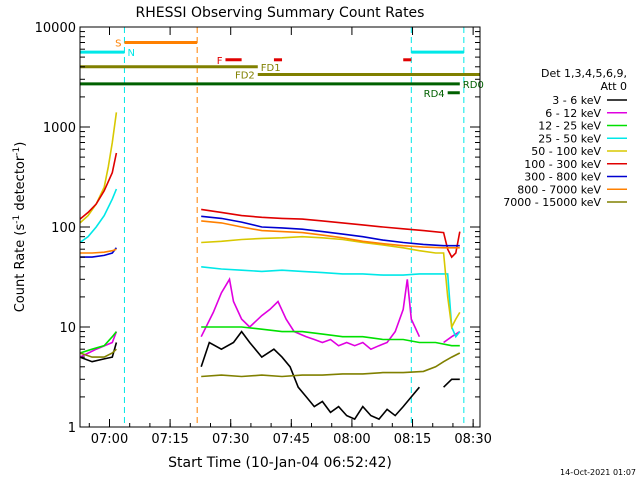 Image resolution: width=640 pixels, height=480 pixels. I want to click on y-tick-label: 10000, so click(55, 28).